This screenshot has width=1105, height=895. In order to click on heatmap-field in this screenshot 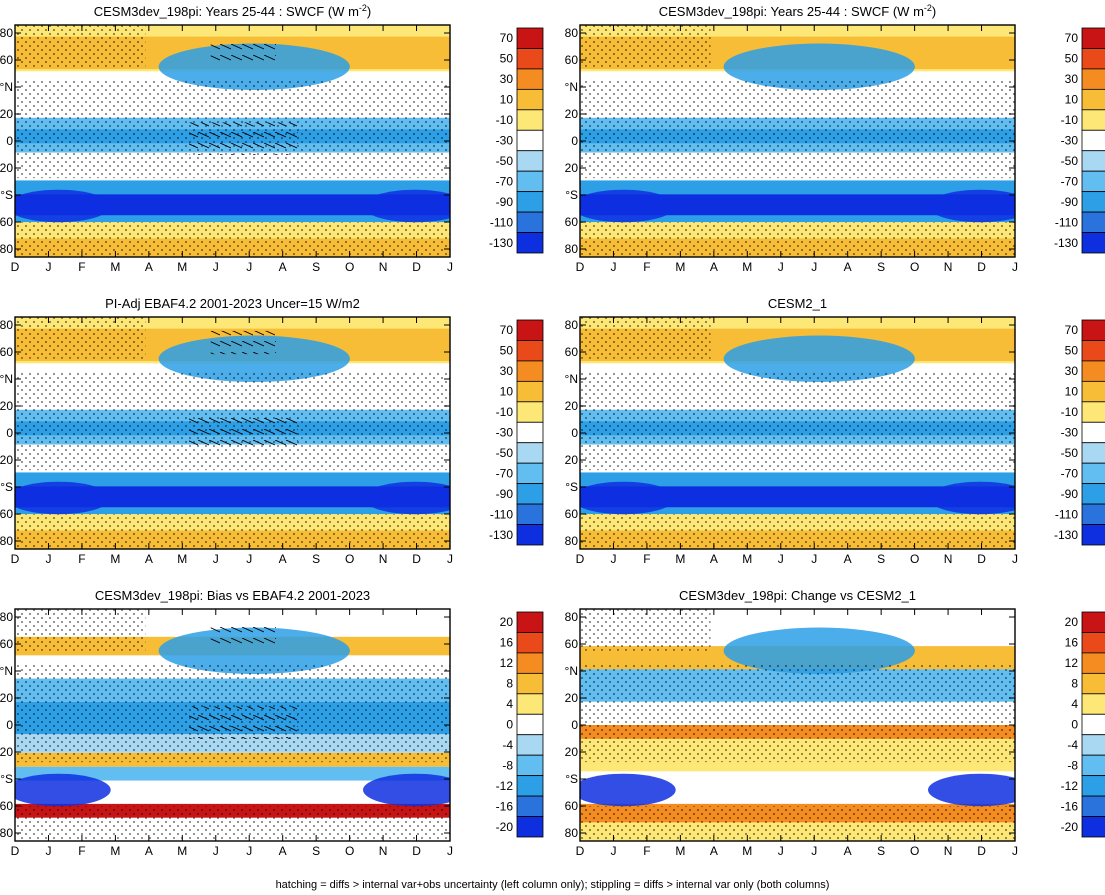, I will do `click(232, 725)`.